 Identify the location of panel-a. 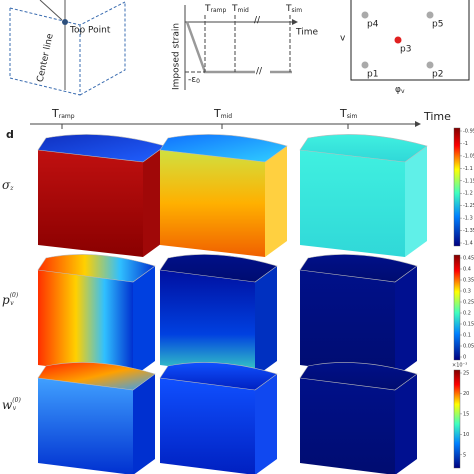
(67, 48).